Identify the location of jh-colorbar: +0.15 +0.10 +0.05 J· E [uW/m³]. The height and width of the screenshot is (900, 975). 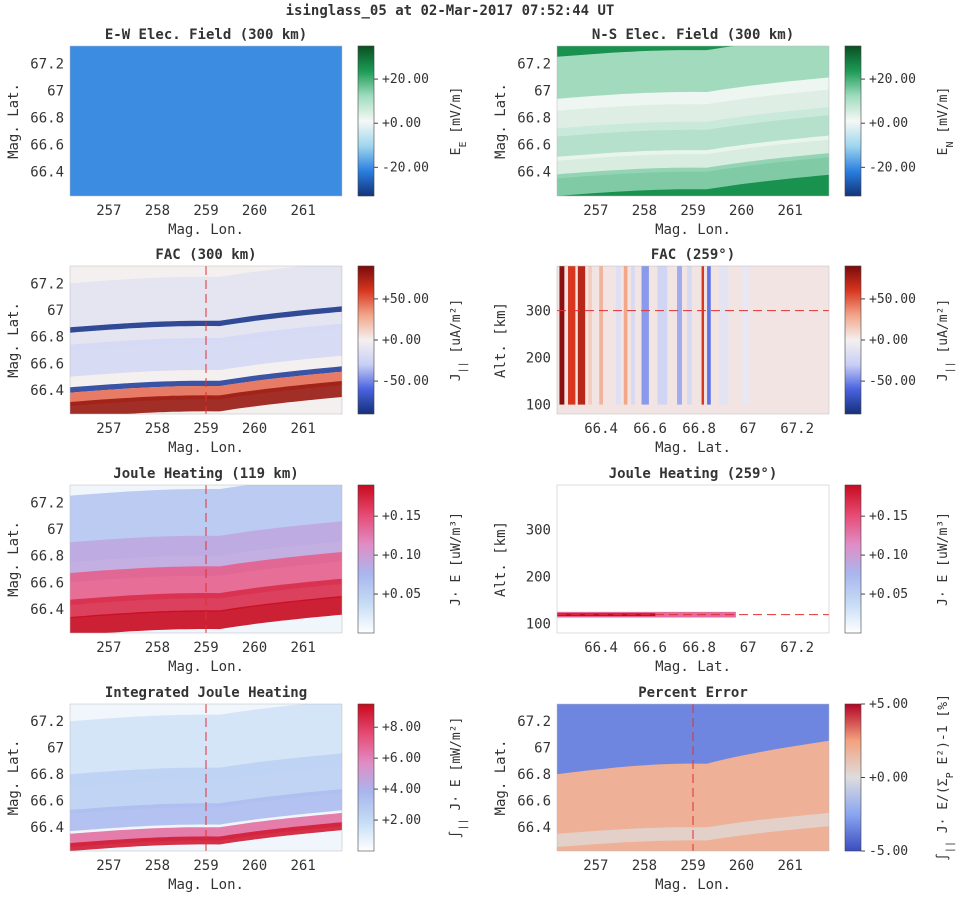
(410, 559).